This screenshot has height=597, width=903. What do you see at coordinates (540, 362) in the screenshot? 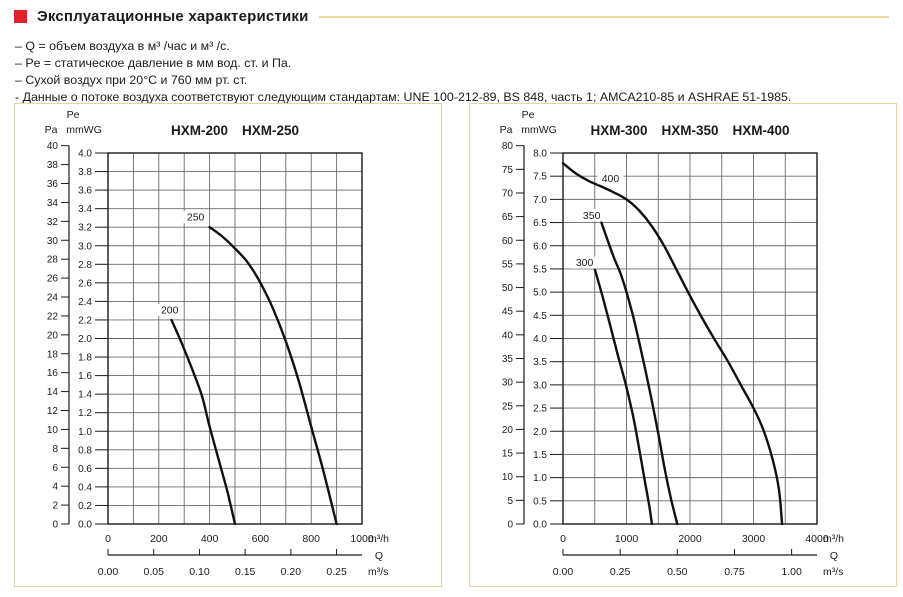
I see `svg-text: 3.5` at bounding box center [540, 362].